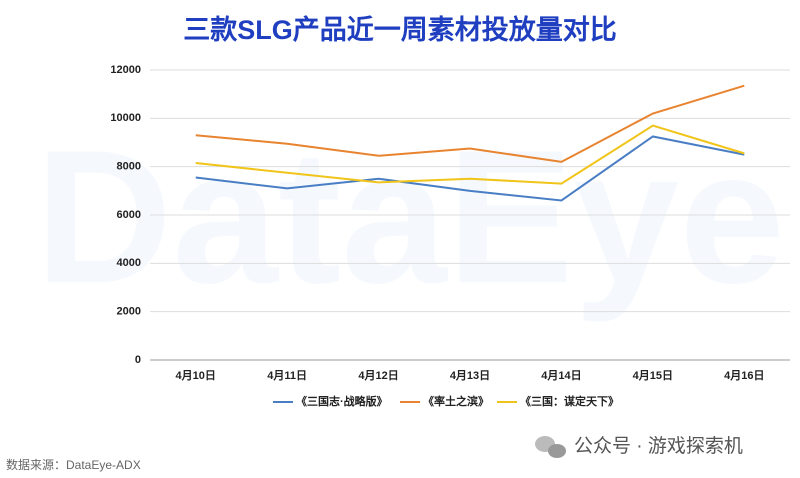 This screenshot has height=478, width=800. Describe the element at coordinates (73, 464) in the screenshot. I see `source-note: 数据来源：DataEye-ADX` at that location.